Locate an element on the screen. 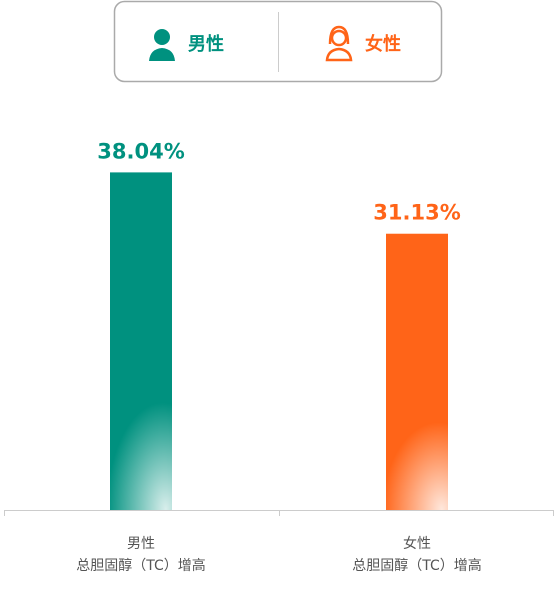  female-icon is located at coordinates (339, 43).